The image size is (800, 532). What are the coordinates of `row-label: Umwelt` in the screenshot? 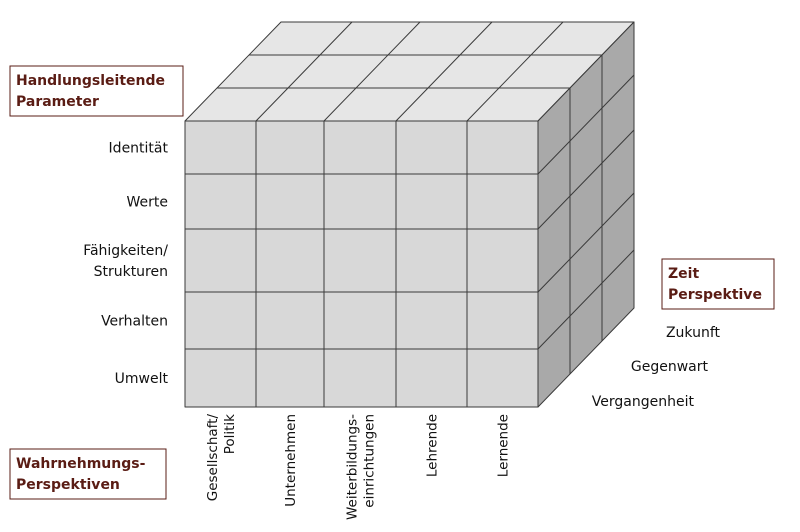 It's located at (142, 379).